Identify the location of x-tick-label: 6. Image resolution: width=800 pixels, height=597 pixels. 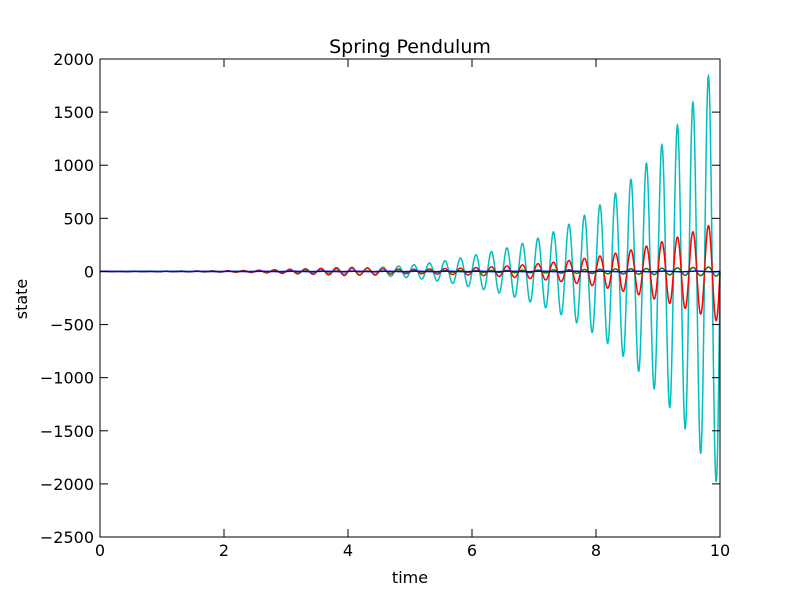
(472, 550).